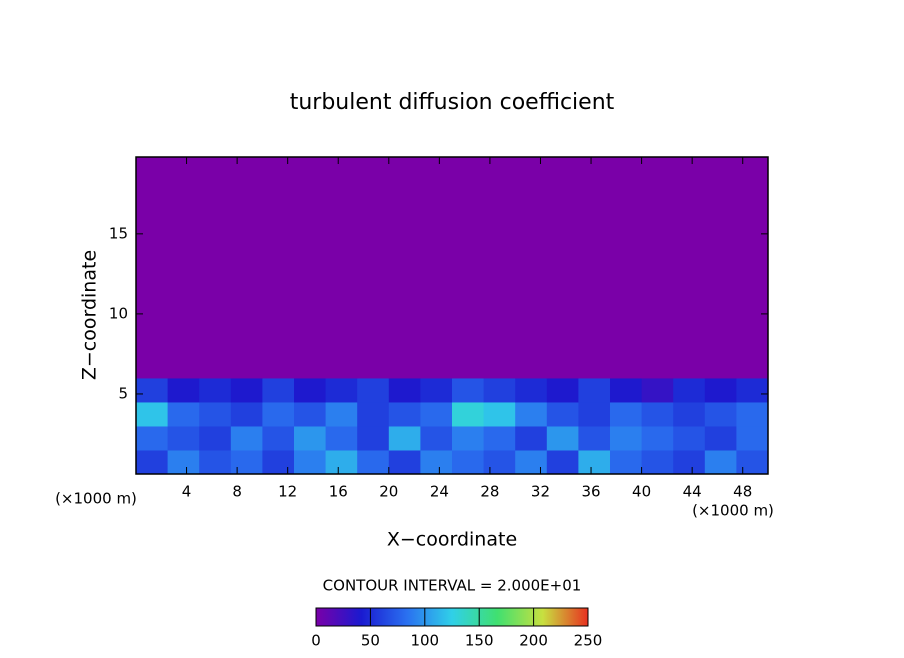 This screenshot has width=904, height=658. Describe the element at coordinates (187, 492) in the screenshot. I see `x-tick-label: 4` at that location.